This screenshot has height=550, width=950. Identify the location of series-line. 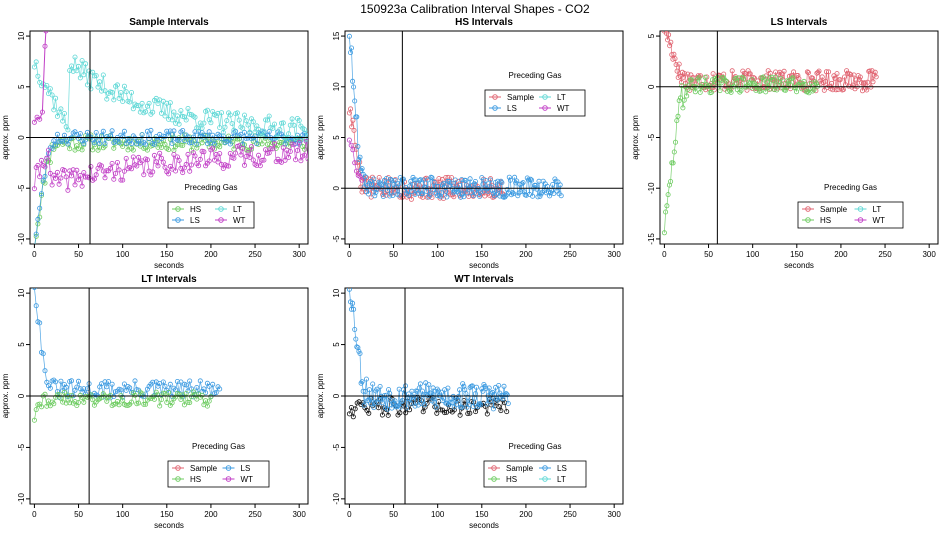
(356, 160).